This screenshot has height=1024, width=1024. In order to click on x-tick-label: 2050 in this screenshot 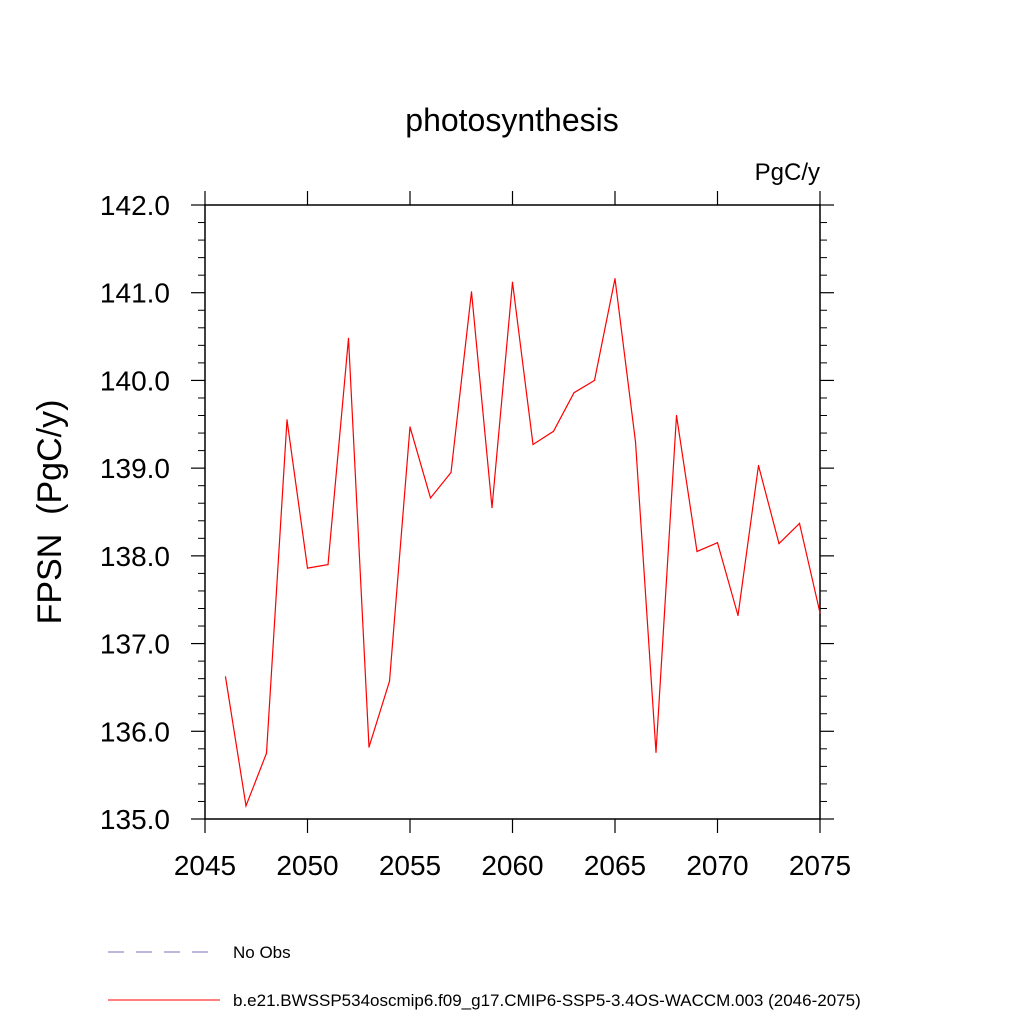, I will do `click(307, 865)`.